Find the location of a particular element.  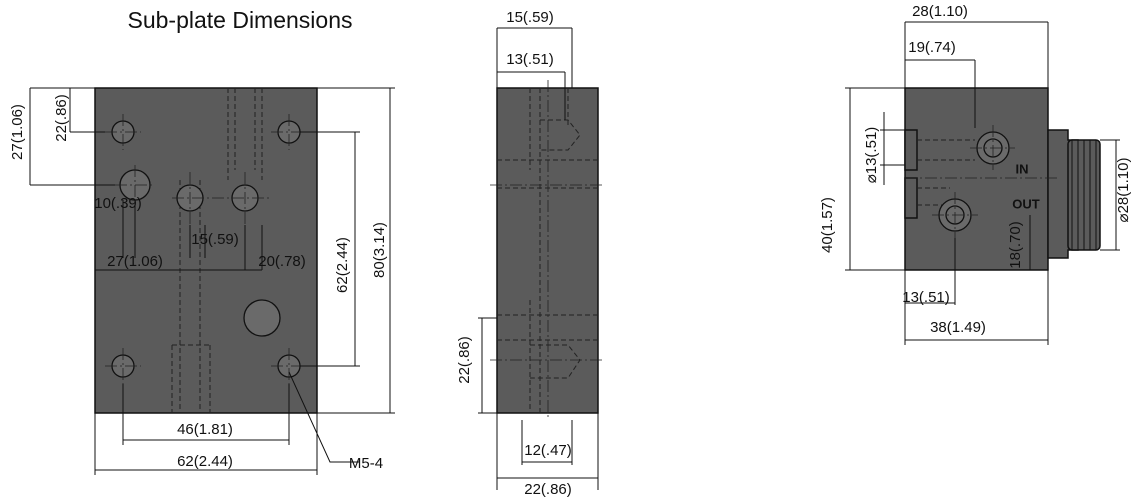

dim-label: ⌀28(1.10) is located at coordinates (1123, 190).